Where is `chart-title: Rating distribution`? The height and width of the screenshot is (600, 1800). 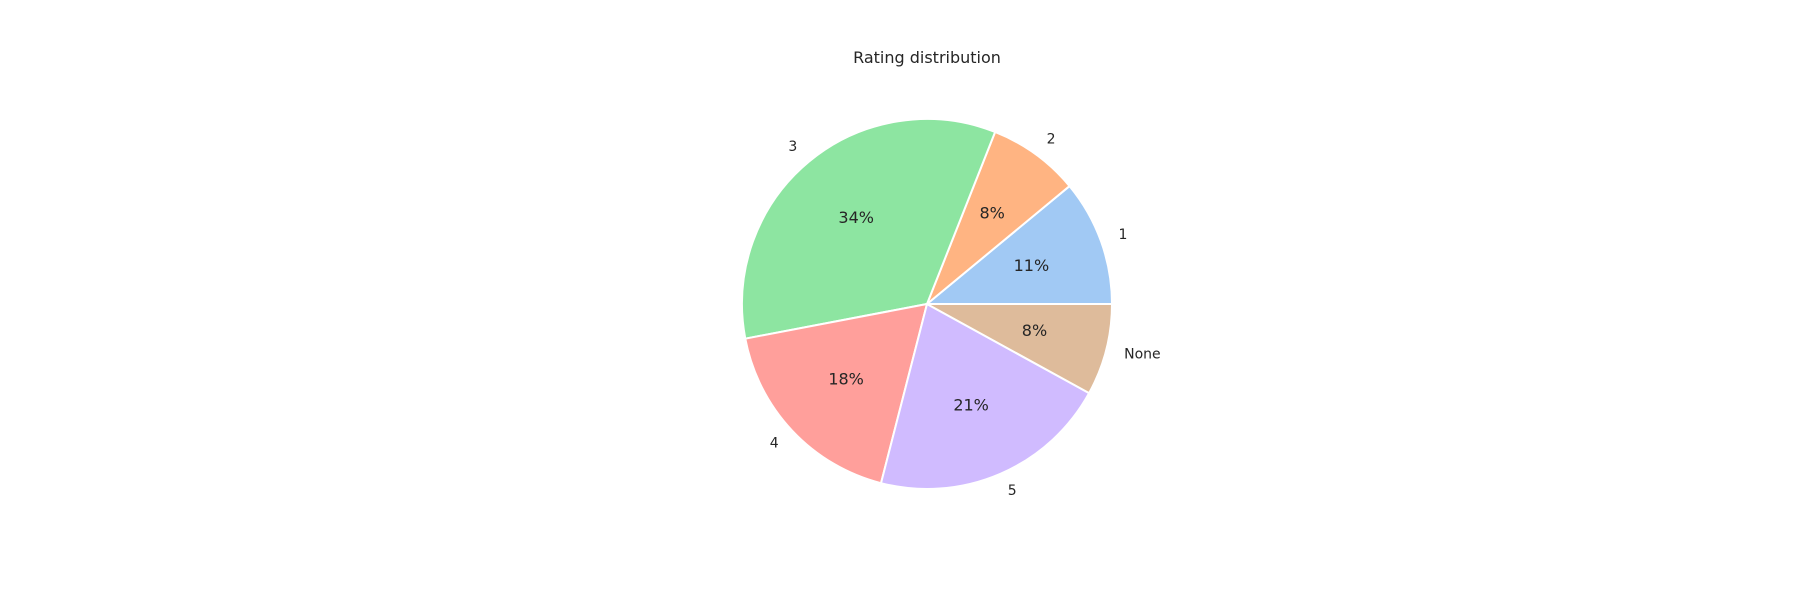
chart-title: Rating distribution is located at coordinates (927, 57).